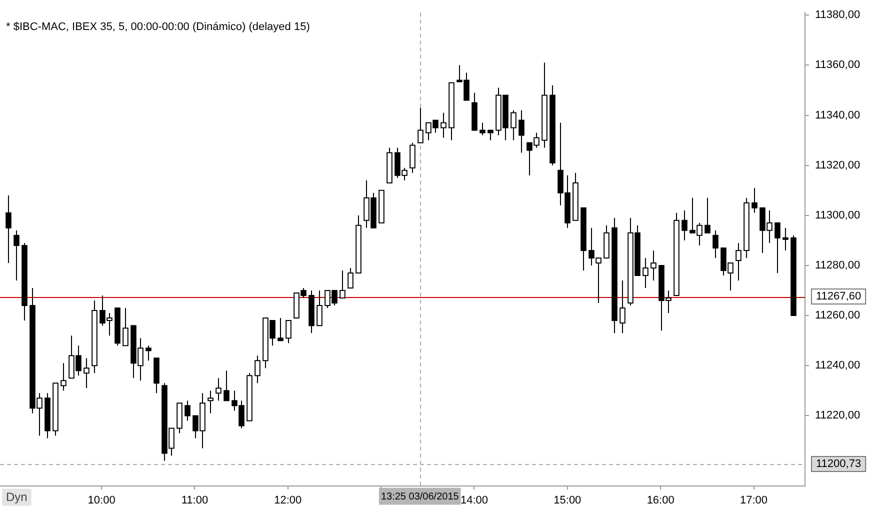  What do you see at coordinates (839, 296) in the screenshot?
I see `ref-line-label: 11267,60` at bounding box center [839, 296].